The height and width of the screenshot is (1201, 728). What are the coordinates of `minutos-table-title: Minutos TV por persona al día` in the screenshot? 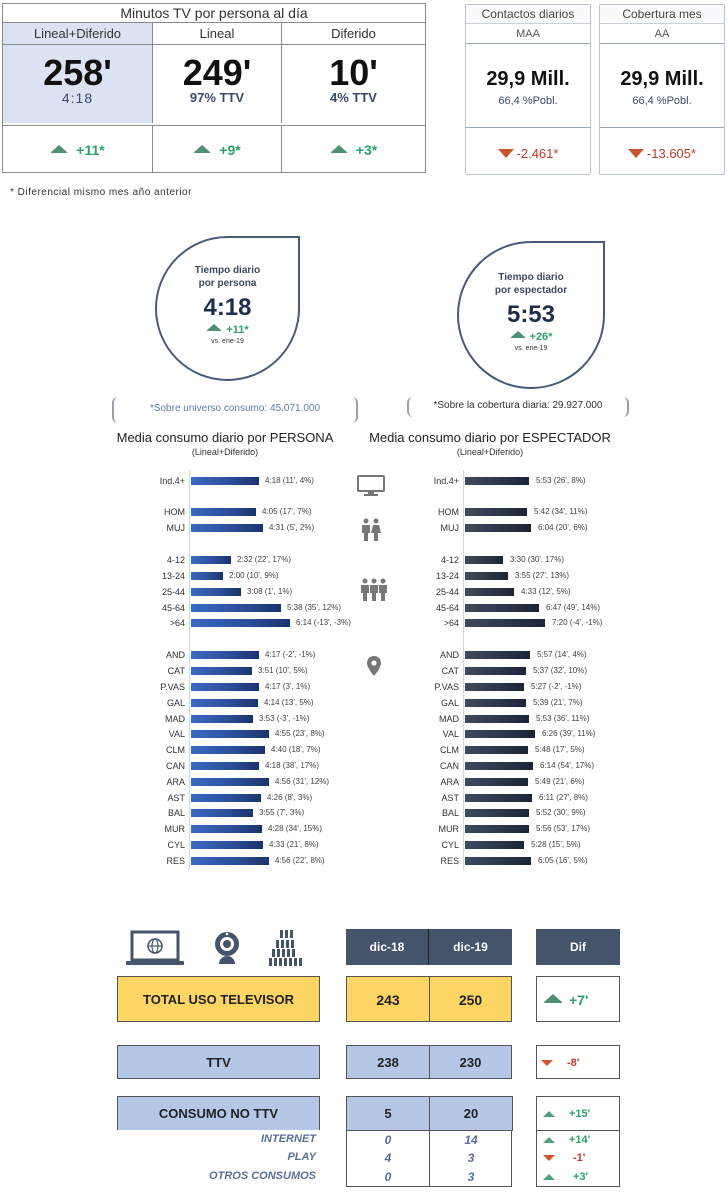 It's located at (214, 13).